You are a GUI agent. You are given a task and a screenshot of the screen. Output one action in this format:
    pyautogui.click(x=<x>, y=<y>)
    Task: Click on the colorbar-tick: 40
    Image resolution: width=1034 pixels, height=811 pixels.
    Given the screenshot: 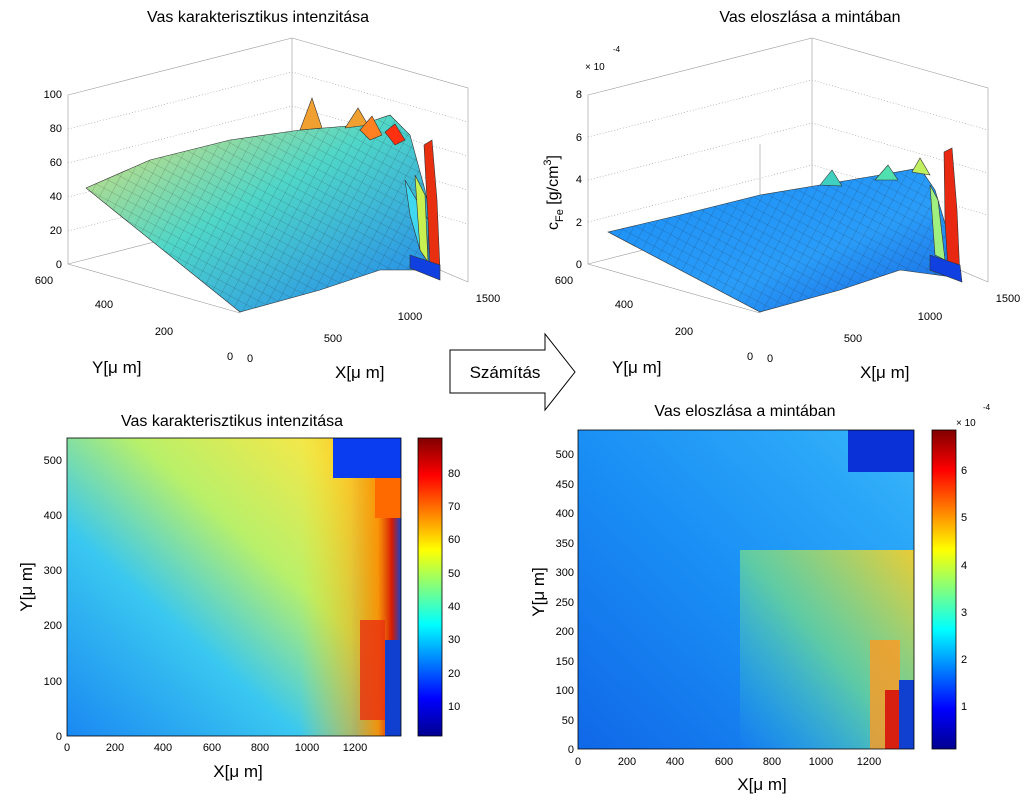 What is the action you would take?
    pyautogui.click(x=454, y=607)
    